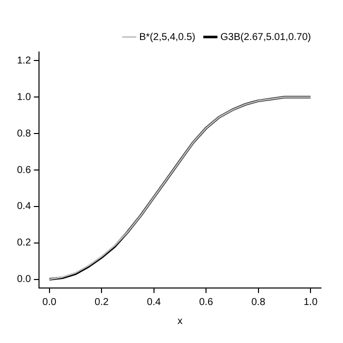 This screenshot has height=343, width=343. Describe the element at coordinates (24, 134) in the screenshot. I see `y-tick-label: 0.8` at that location.